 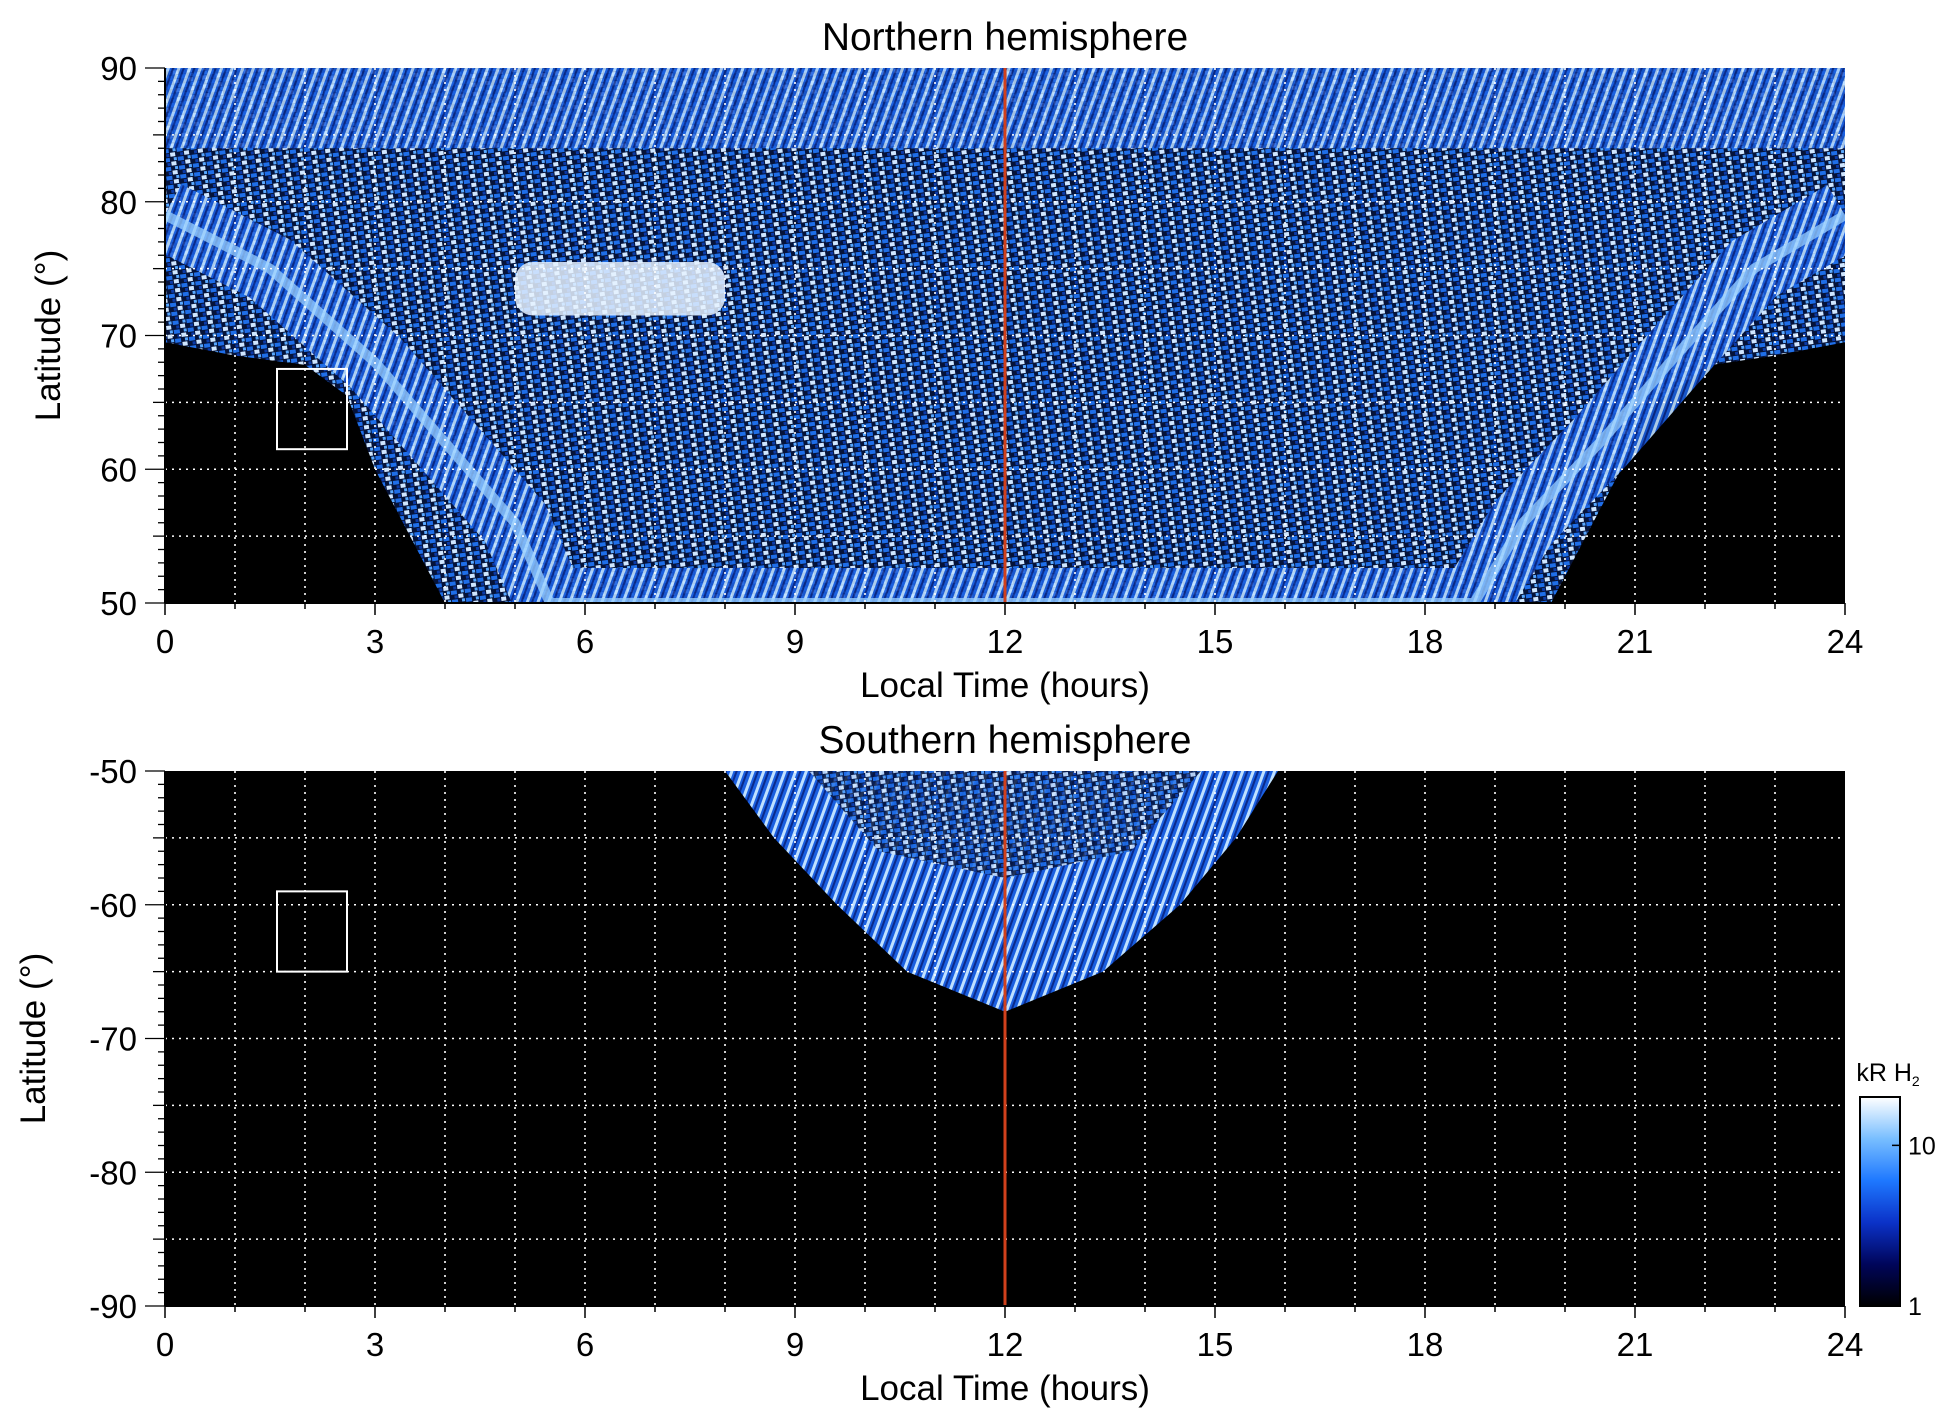 I want to click on south-y-axis-label: Latitude (°), so click(x=33, y=1039).